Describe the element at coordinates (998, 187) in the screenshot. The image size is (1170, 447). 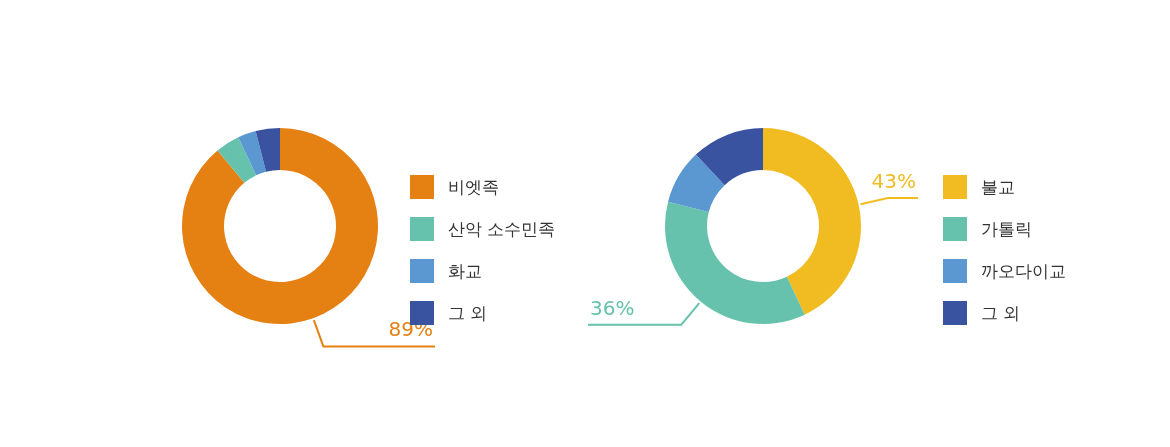
I see `legend-label: 불교` at that location.